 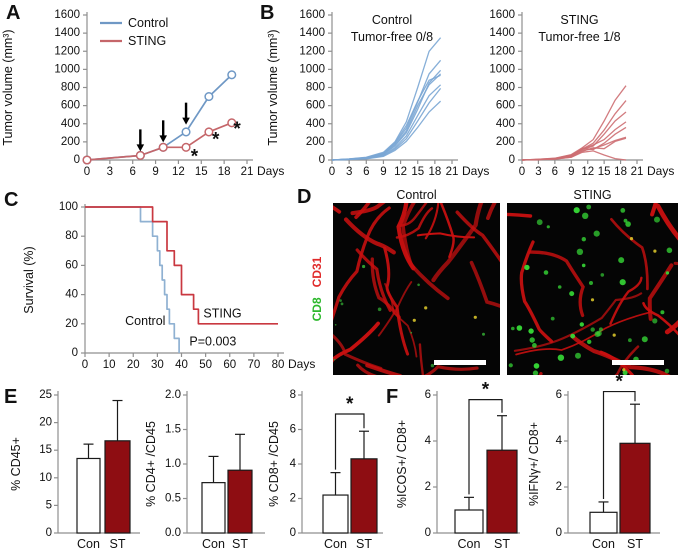 What do you see at coordinates (71, 265) in the screenshot?
I see `svg-text: 60` at bounding box center [71, 265].